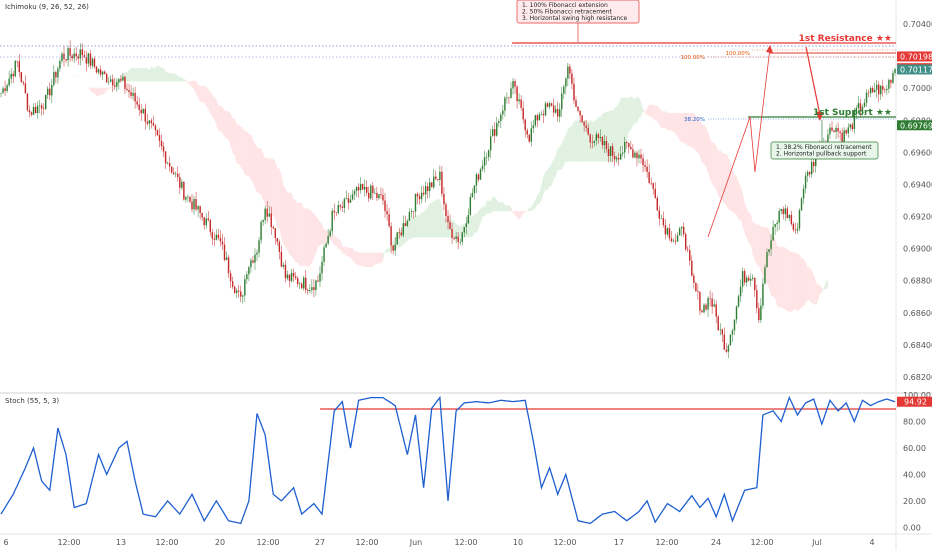 Image resolution: width=932 pixels, height=550 pixels. Describe the element at coordinates (761, 542) in the screenshot. I see `x-tick-label: 12:00` at that location.